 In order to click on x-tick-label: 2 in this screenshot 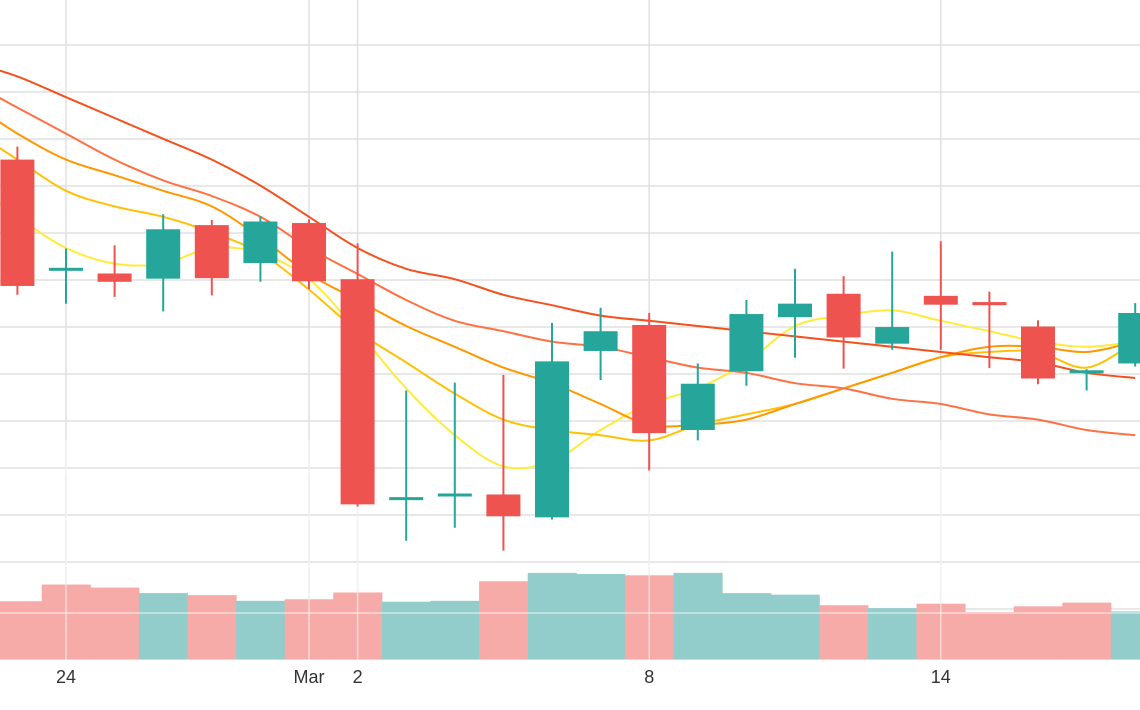, I will do `click(358, 677)`.